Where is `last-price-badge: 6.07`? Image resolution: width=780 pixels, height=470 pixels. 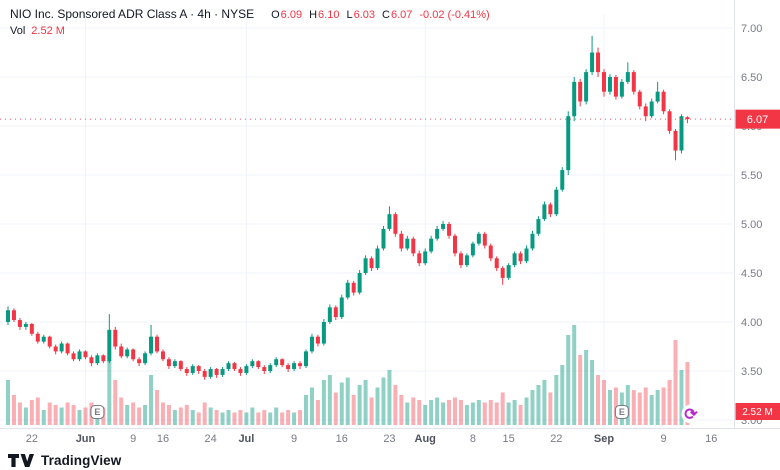
last-price-badge: 6.07 is located at coordinates (757, 119).